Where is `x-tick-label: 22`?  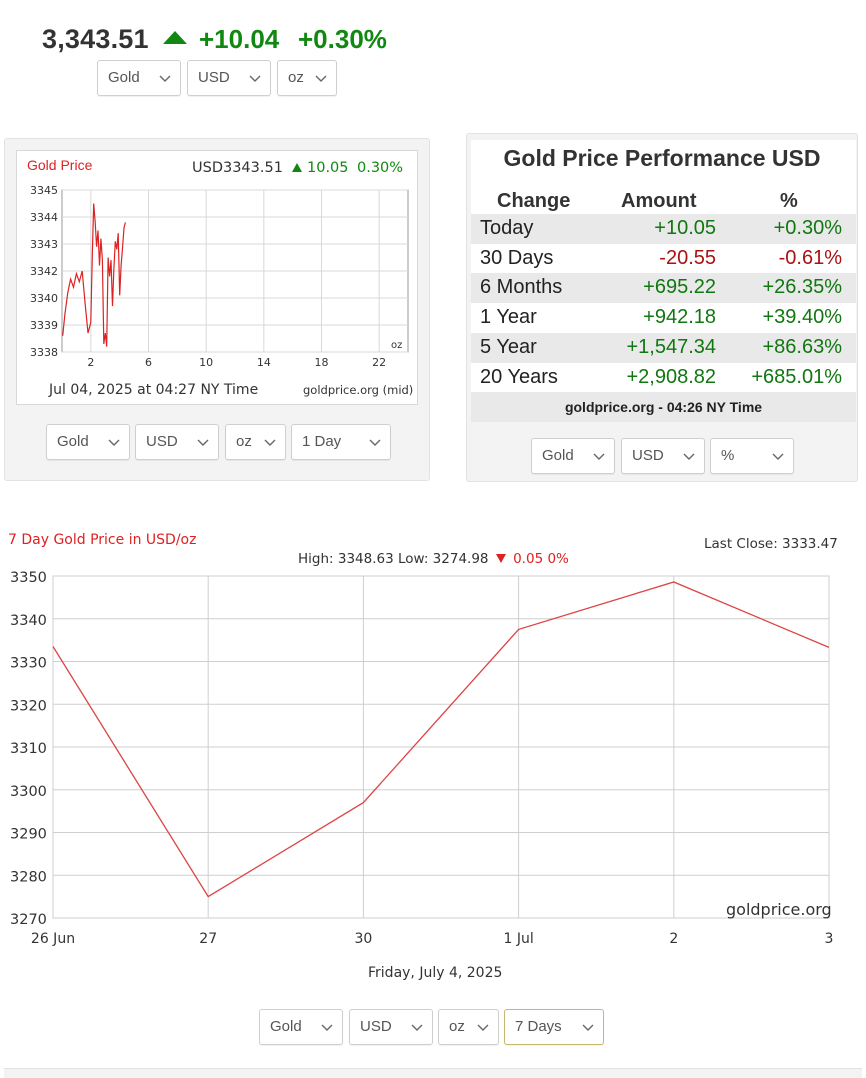
x-tick-label: 22 is located at coordinates (379, 362).